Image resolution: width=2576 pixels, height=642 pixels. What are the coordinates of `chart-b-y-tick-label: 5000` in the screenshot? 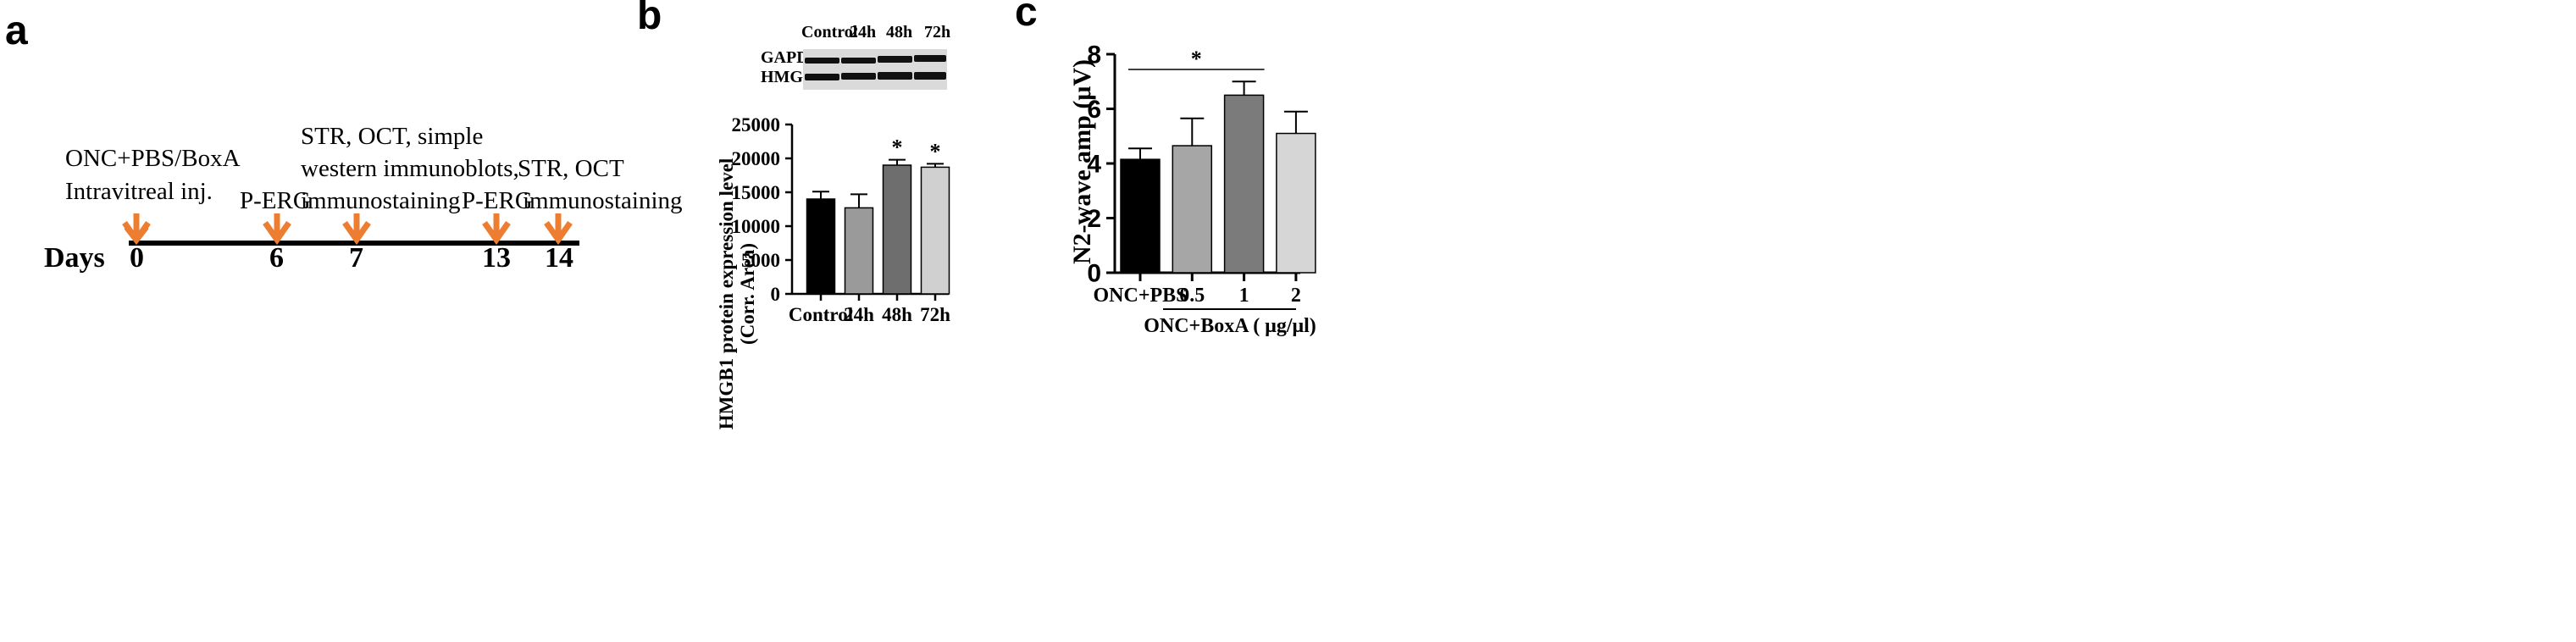 It's located at (760, 260).